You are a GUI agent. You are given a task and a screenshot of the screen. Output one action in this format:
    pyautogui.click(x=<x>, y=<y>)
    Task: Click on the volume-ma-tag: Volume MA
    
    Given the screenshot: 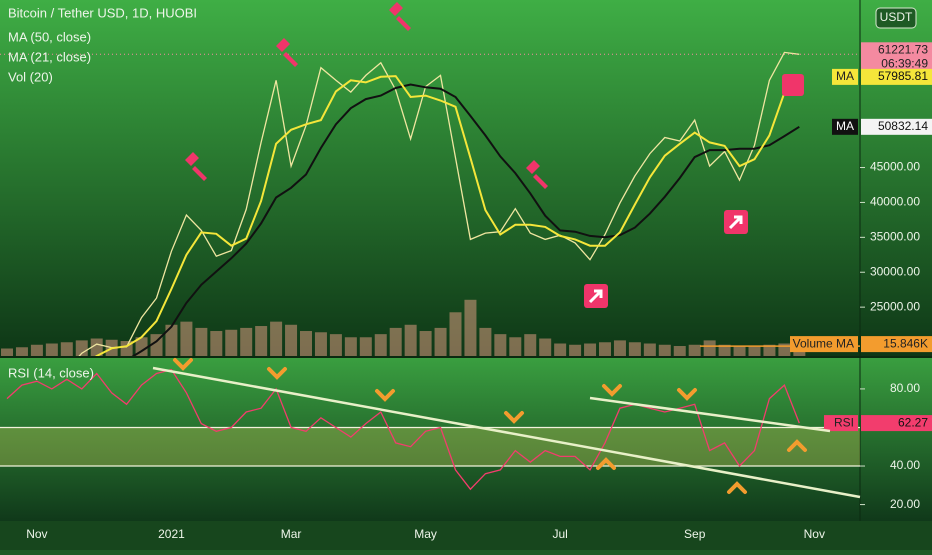 What is the action you would take?
    pyautogui.click(x=823, y=343)
    